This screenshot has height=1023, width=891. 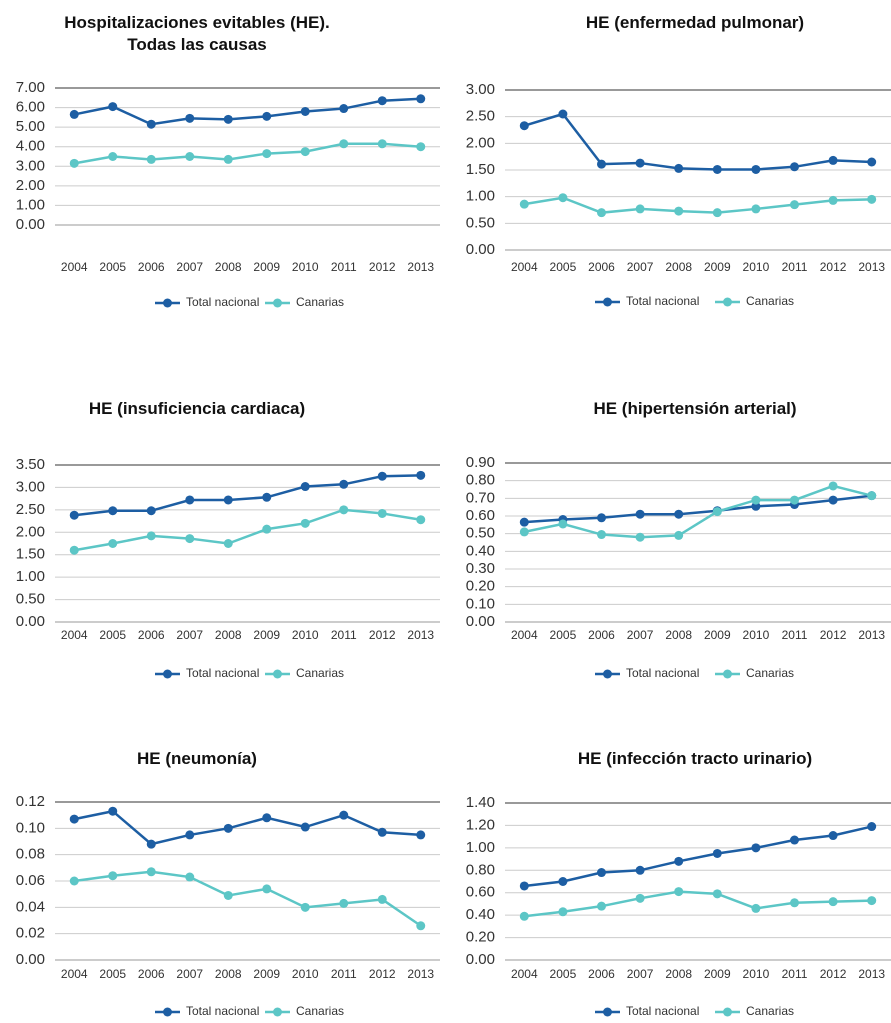 I want to click on y-tick-label: 0.80, so click(x=480, y=869).